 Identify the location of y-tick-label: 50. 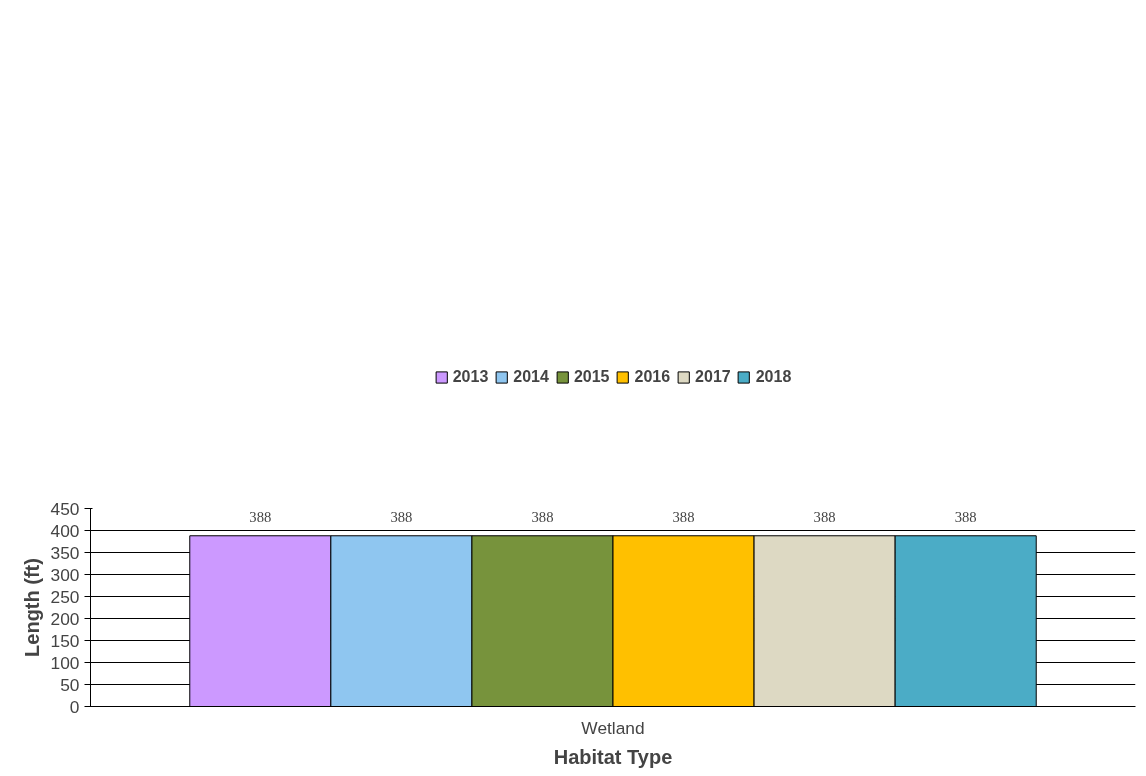
(70, 684).